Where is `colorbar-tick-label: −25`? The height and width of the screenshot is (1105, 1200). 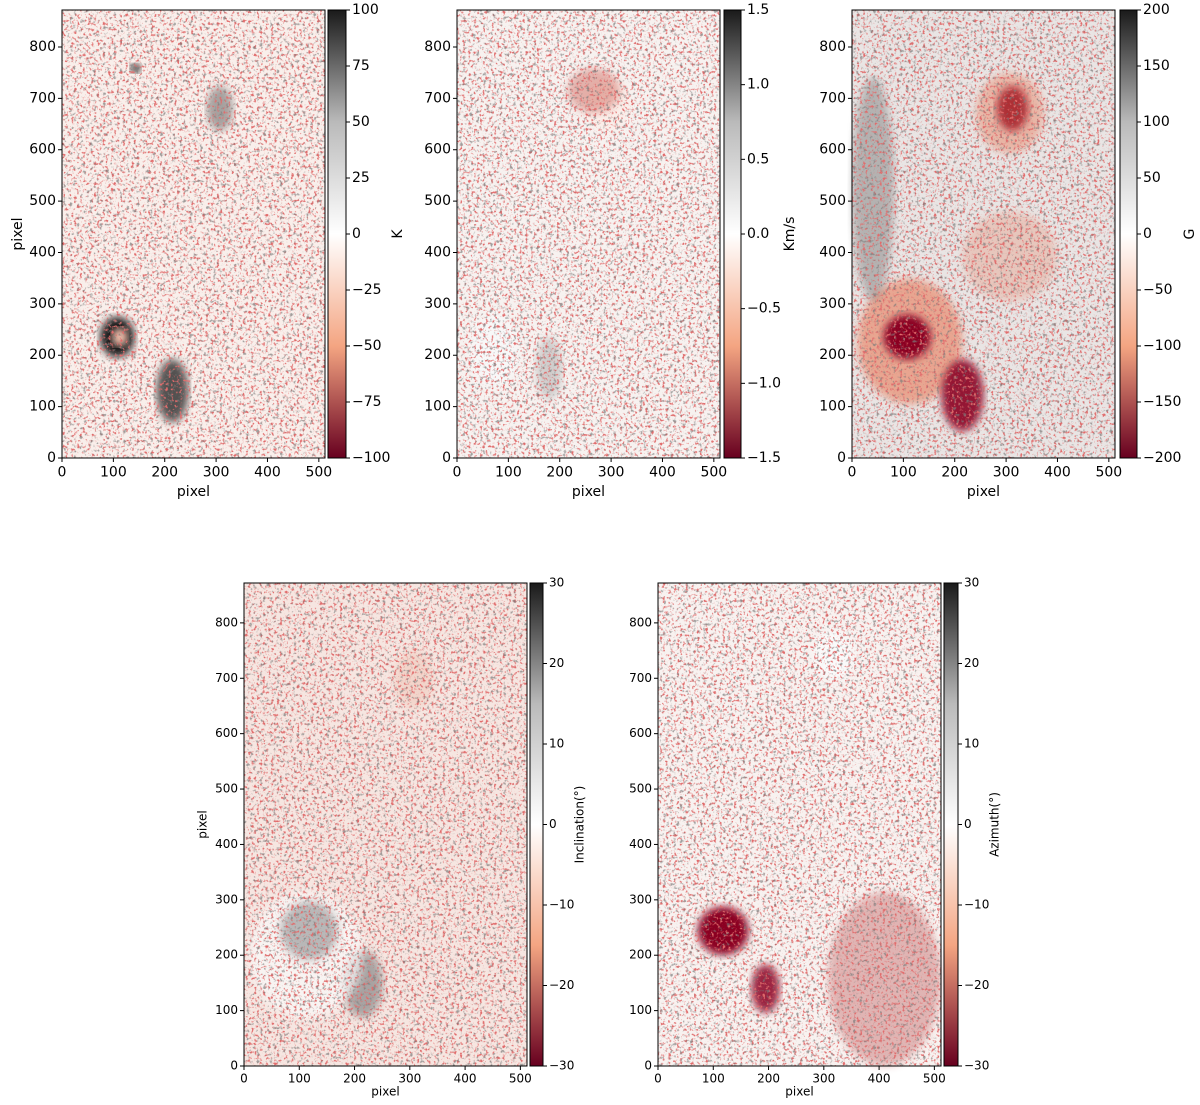 colorbar-tick-label: −25 is located at coordinates (367, 290).